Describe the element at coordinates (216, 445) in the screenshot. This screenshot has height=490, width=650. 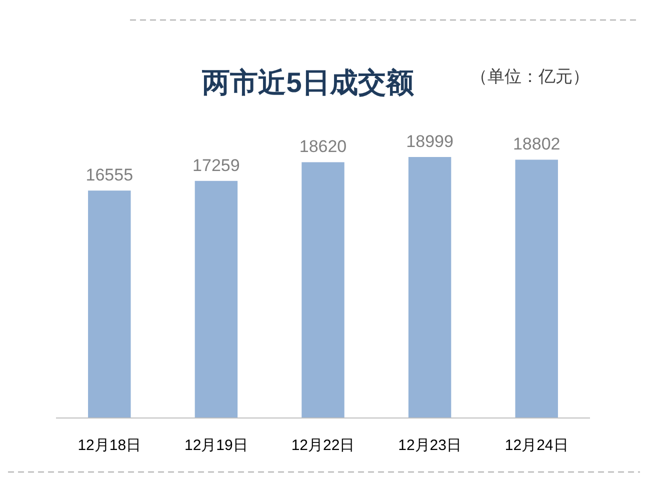
I see `x-tick-label: 12月19日` at that location.